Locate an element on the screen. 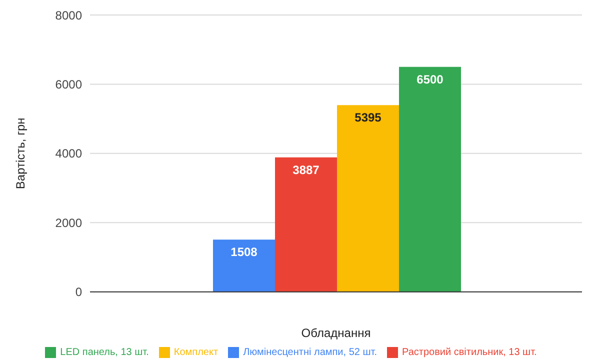 This screenshot has width=597, height=363. y-axis-title: Вартість, грн is located at coordinates (20, 154).